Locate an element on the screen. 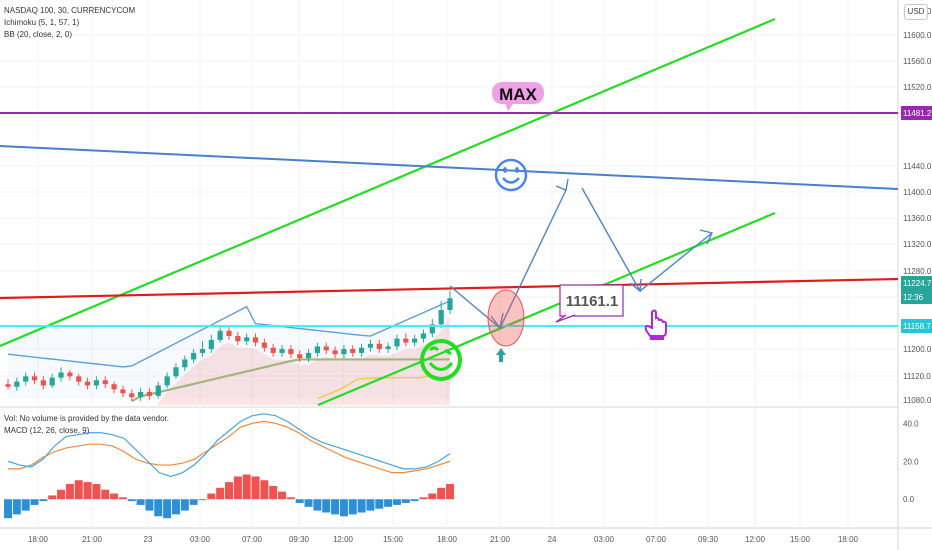 The width and height of the screenshot is (932, 550). symbol-legend: NASDAQ 100, 30, CURRENCYCOM is located at coordinates (70, 10).